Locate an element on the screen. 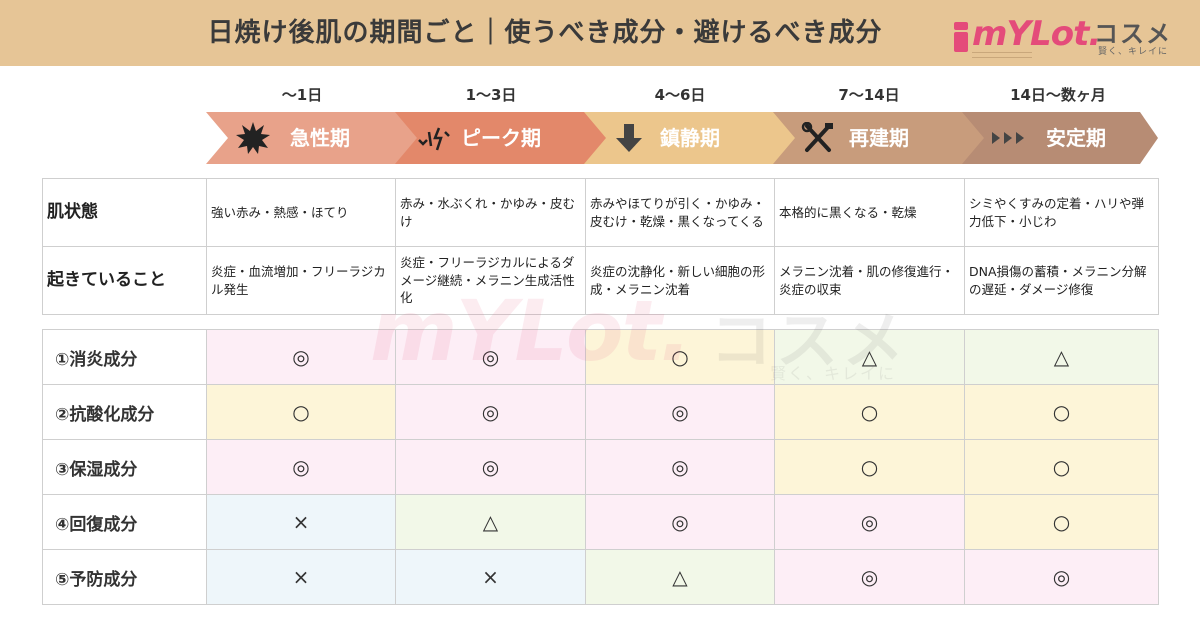 This screenshot has height=630, width=1200. table-cell: 赤み・水ぶくれ・かゆみ・皮むけ is located at coordinates (490, 212).